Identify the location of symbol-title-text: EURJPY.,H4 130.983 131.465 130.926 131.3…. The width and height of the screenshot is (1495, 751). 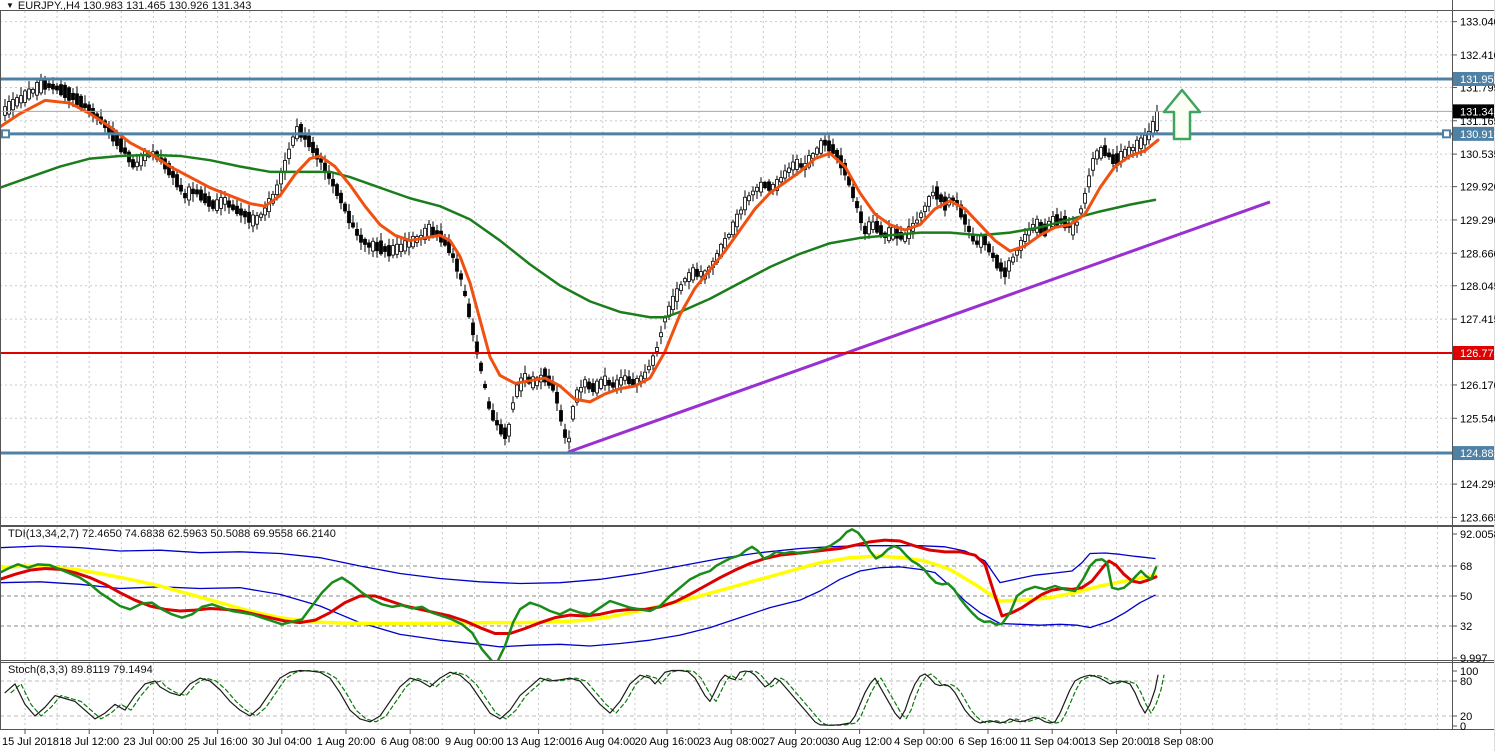
(134, 6).